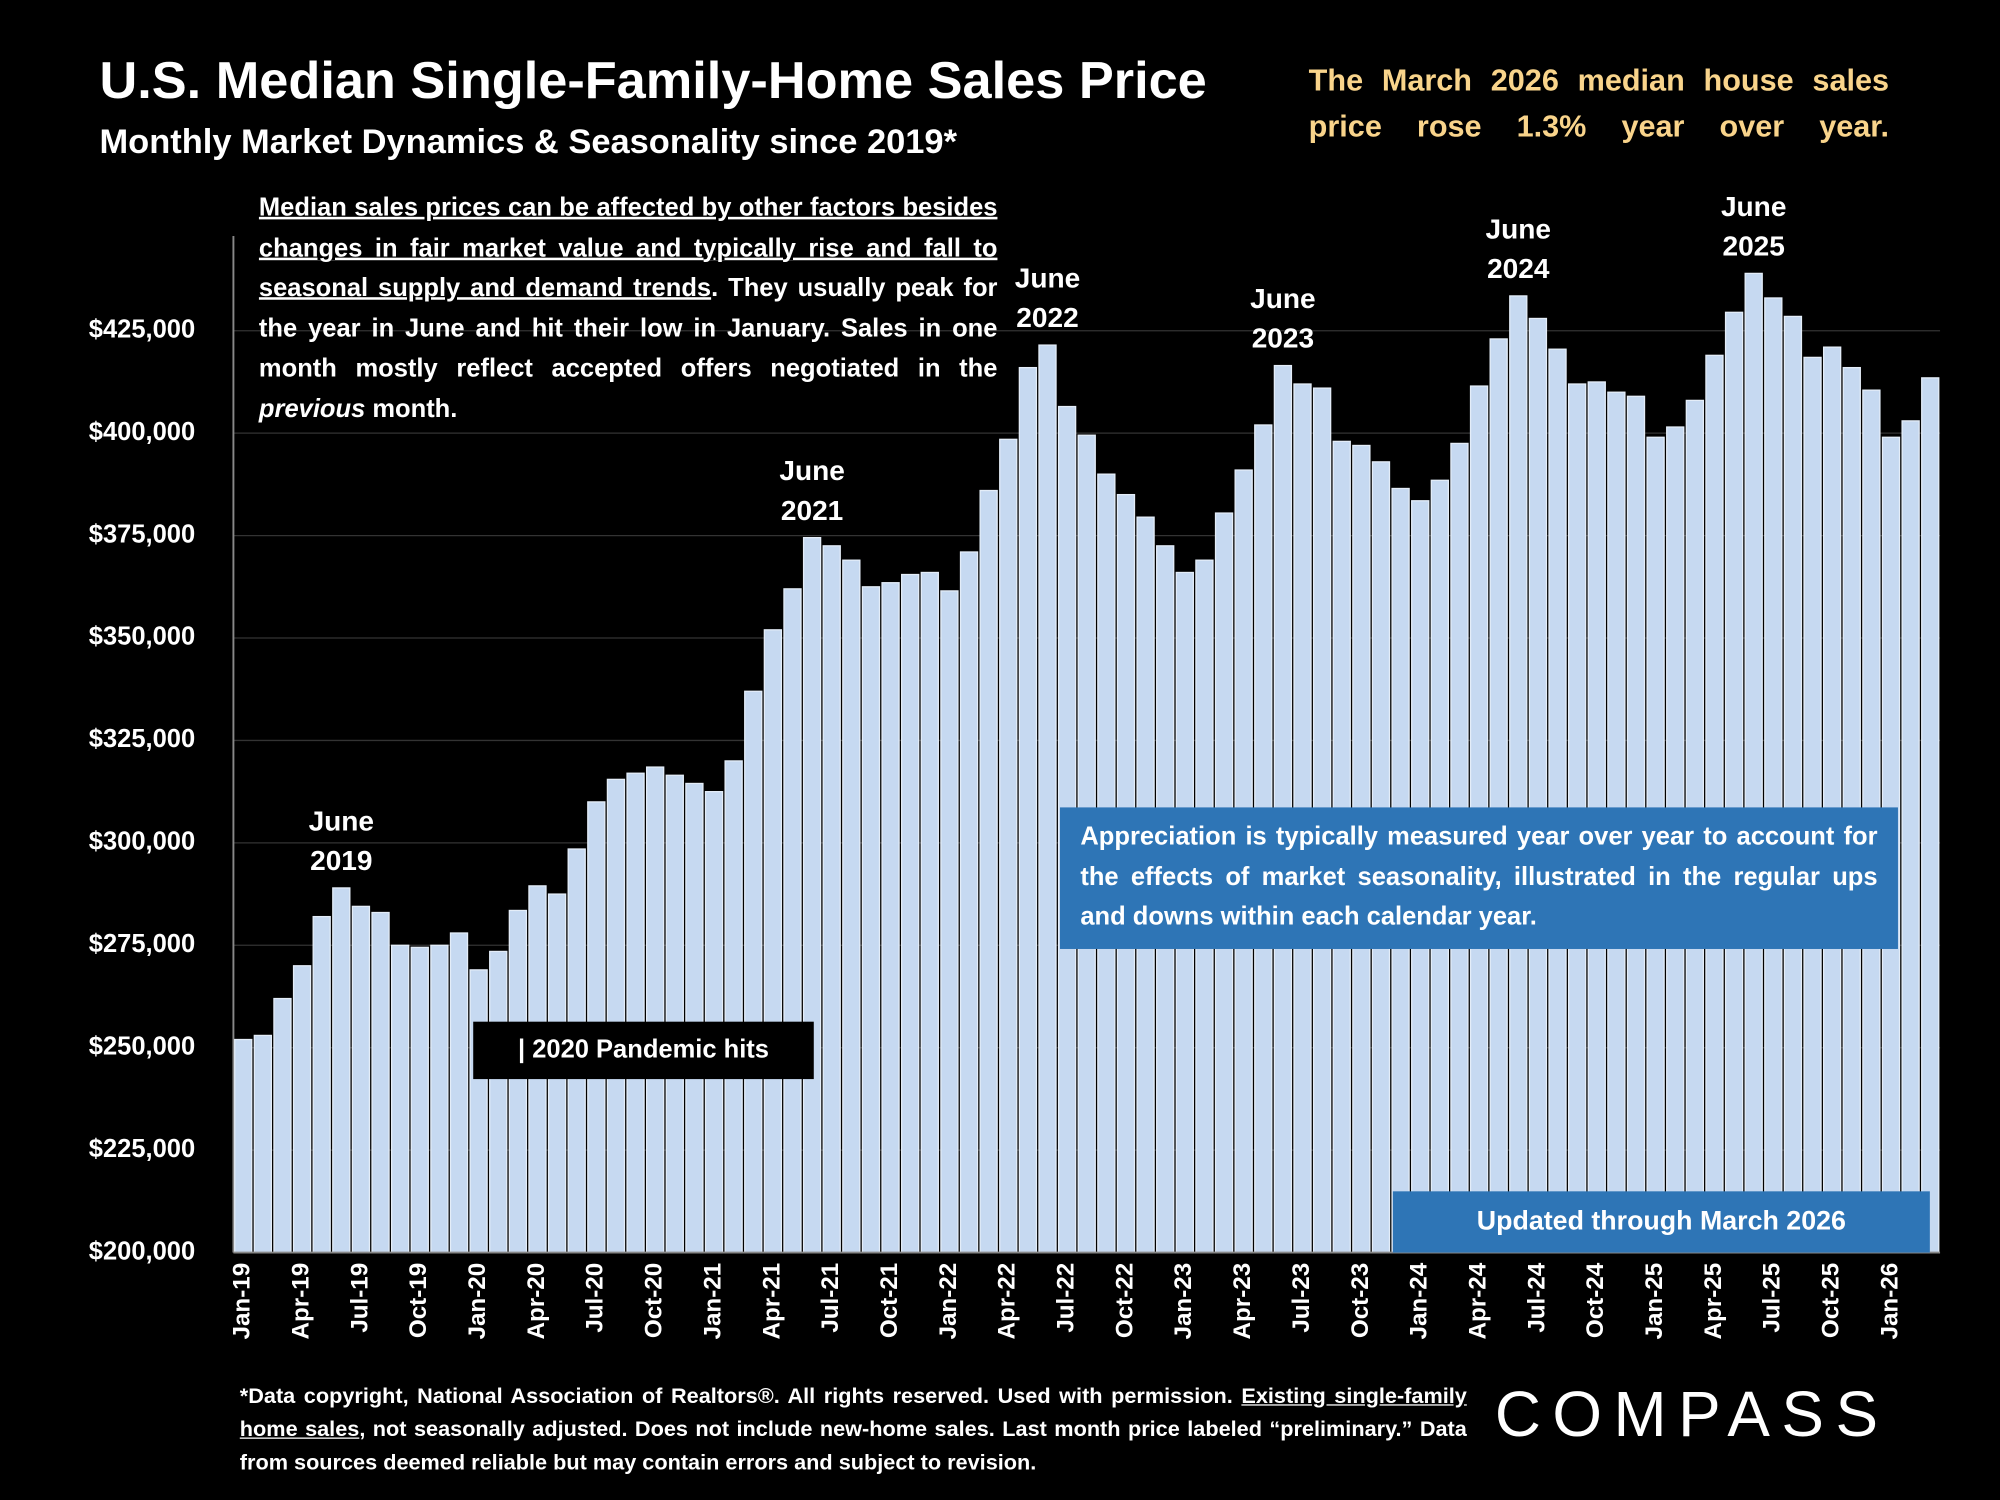 This screenshot has width=2000, height=1500. What do you see at coordinates (1692, 1414) in the screenshot?
I see `logo: COMPASS` at bounding box center [1692, 1414].